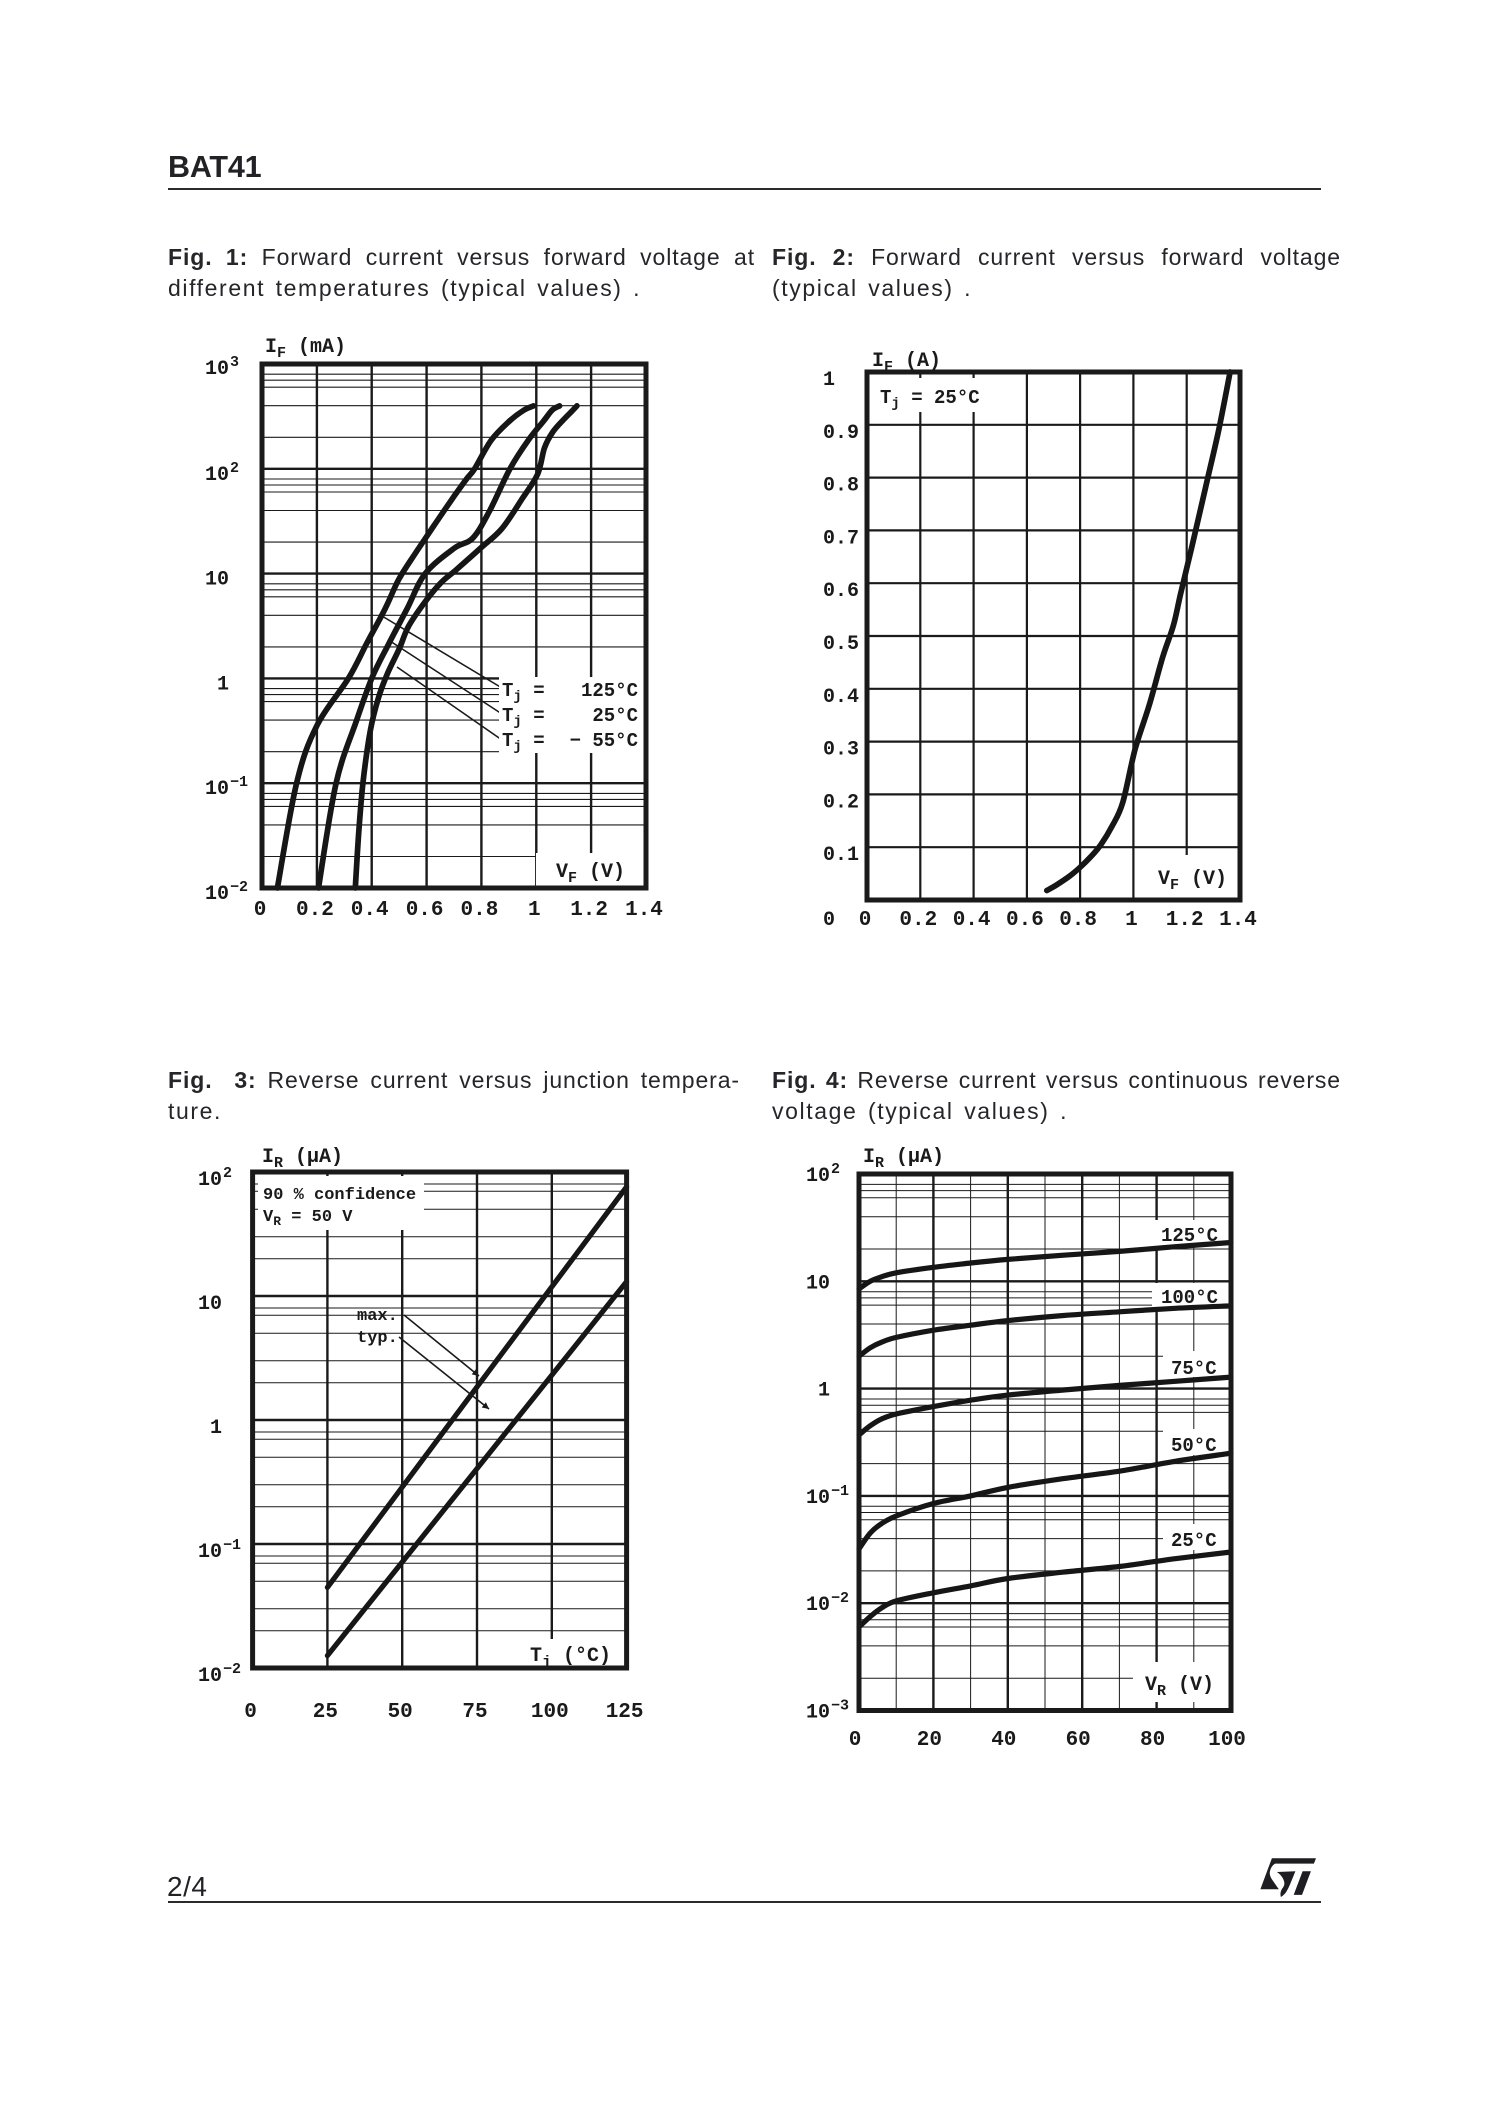 This screenshot has height=2105, width=1487. What do you see at coordinates (930, 399) in the screenshot?
I see `svg-text: Tj = 25°C` at bounding box center [930, 399].